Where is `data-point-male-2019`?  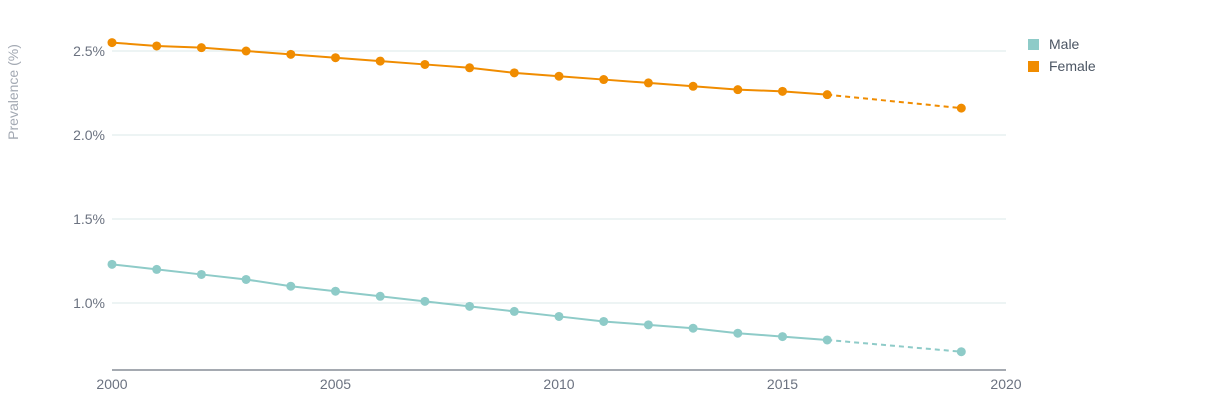 data-point-male-2019 is located at coordinates (961, 352).